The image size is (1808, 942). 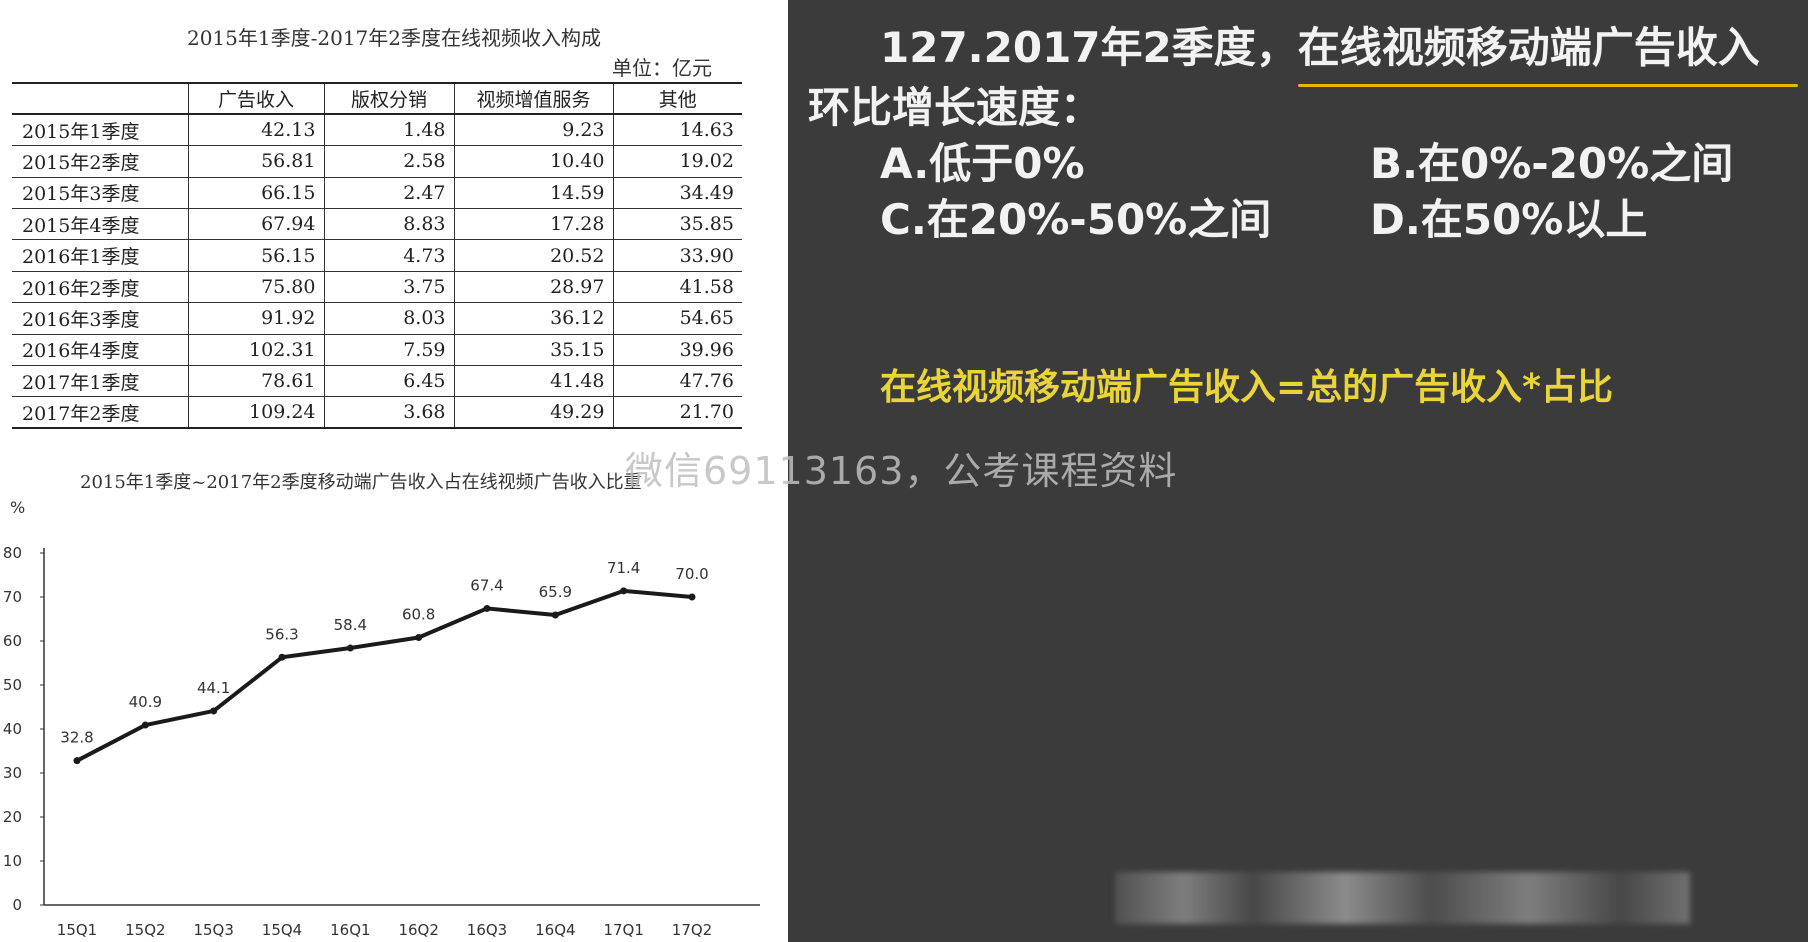 What do you see at coordinates (1246, 387) in the screenshot?
I see `formula-note: 在线视频移动端广告收入=总的广告收入*占比` at bounding box center [1246, 387].